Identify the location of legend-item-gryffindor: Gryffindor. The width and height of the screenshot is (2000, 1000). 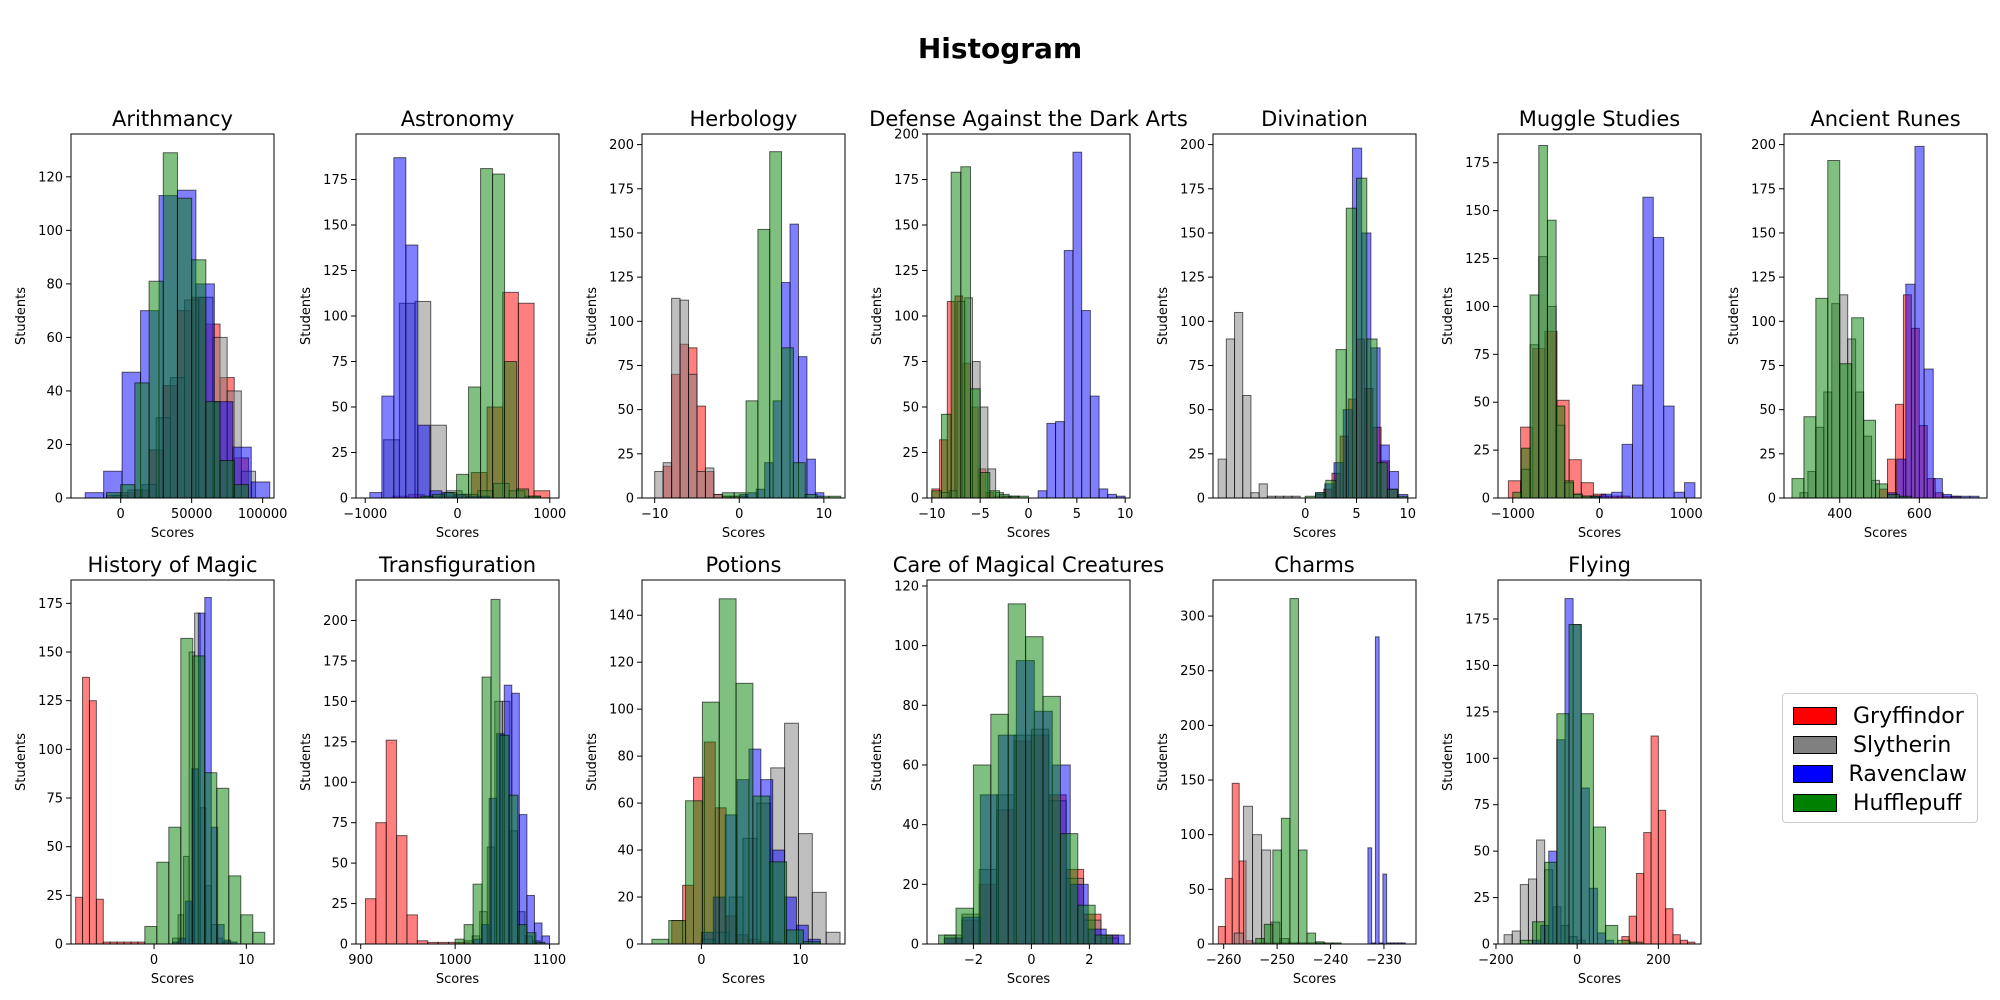
(1880, 716).